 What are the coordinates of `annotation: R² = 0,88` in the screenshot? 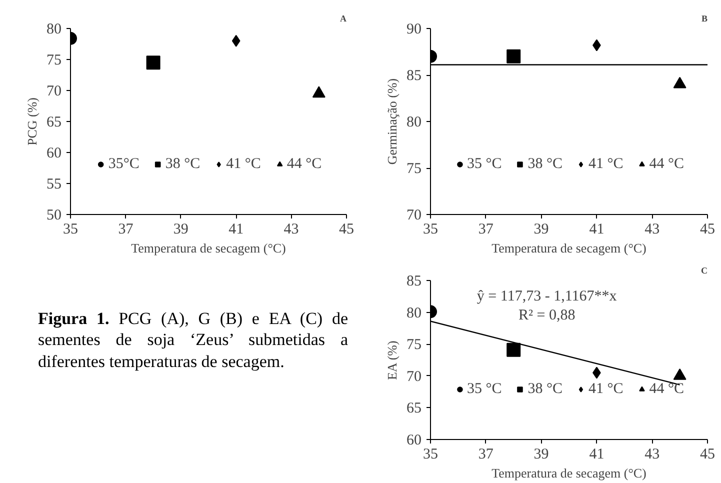 It's located at (547, 316).